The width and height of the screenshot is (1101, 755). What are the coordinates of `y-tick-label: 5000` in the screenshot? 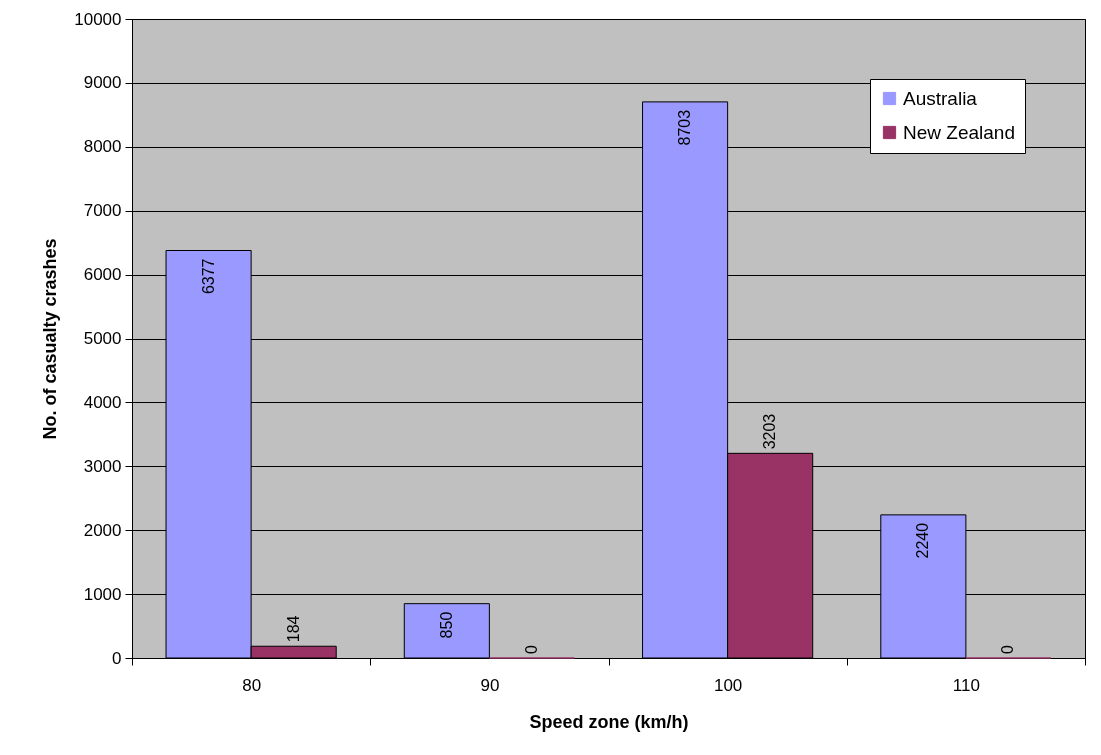 It's located at (102, 338).